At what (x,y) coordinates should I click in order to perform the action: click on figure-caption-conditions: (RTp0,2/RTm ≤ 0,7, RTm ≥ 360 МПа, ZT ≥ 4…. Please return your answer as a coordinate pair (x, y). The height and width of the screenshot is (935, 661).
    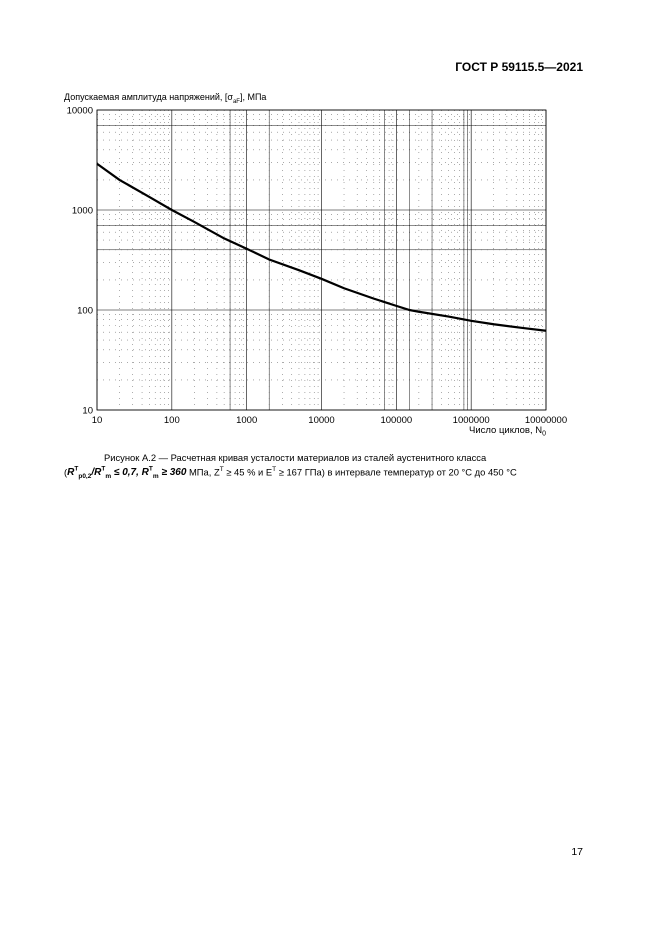
    Looking at the image, I should click on (290, 473).